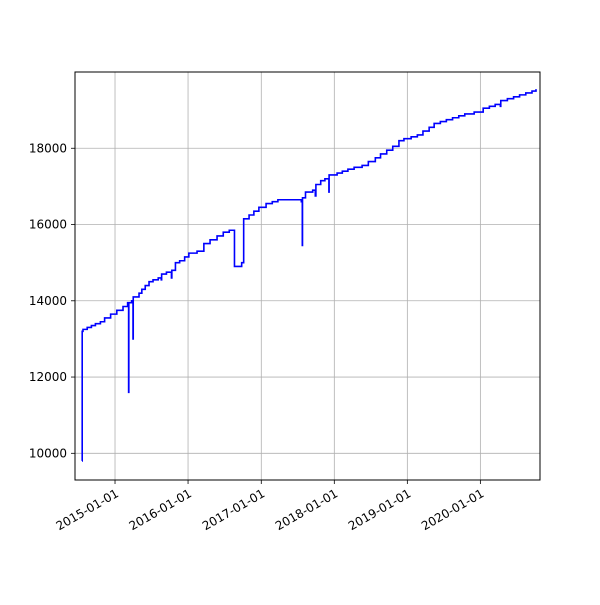 Image resolution: width=600 pixels, height=605 pixels. I want to click on y-tick-label: 10000, so click(48, 453).